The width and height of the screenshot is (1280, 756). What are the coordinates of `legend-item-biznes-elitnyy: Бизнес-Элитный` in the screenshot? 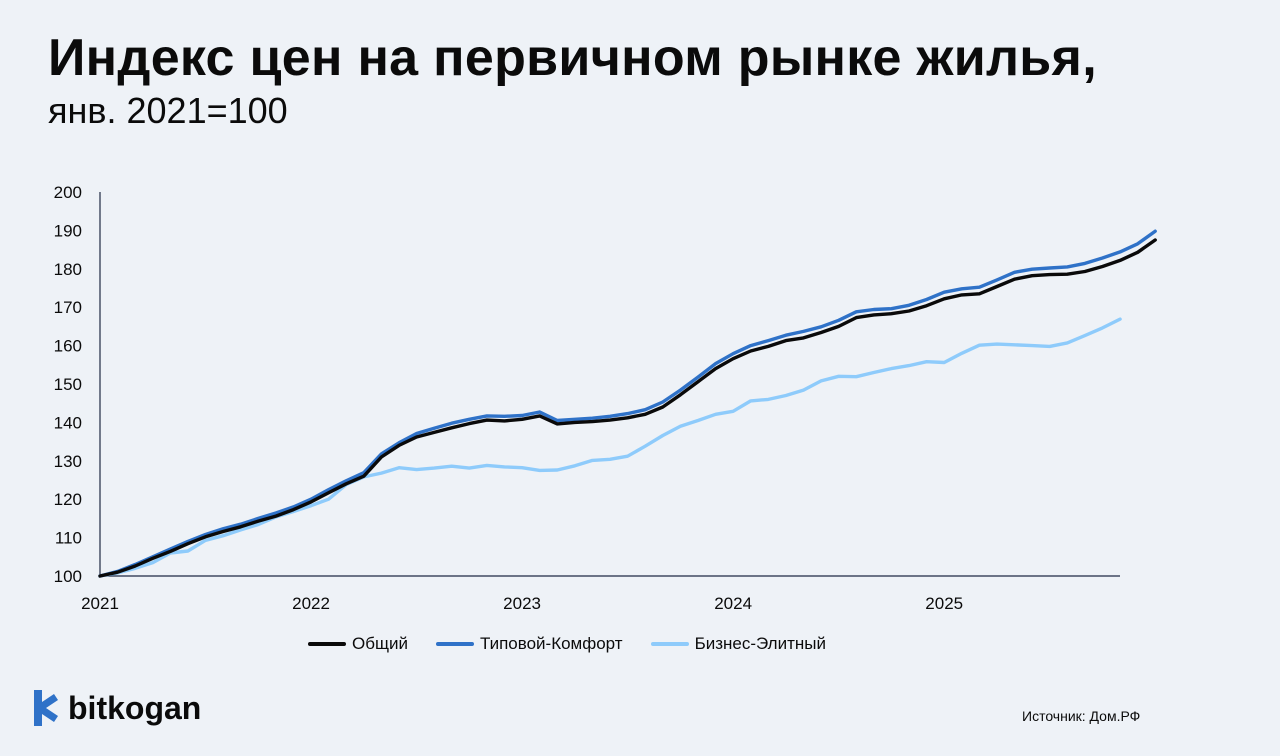 It's located at (738, 644).